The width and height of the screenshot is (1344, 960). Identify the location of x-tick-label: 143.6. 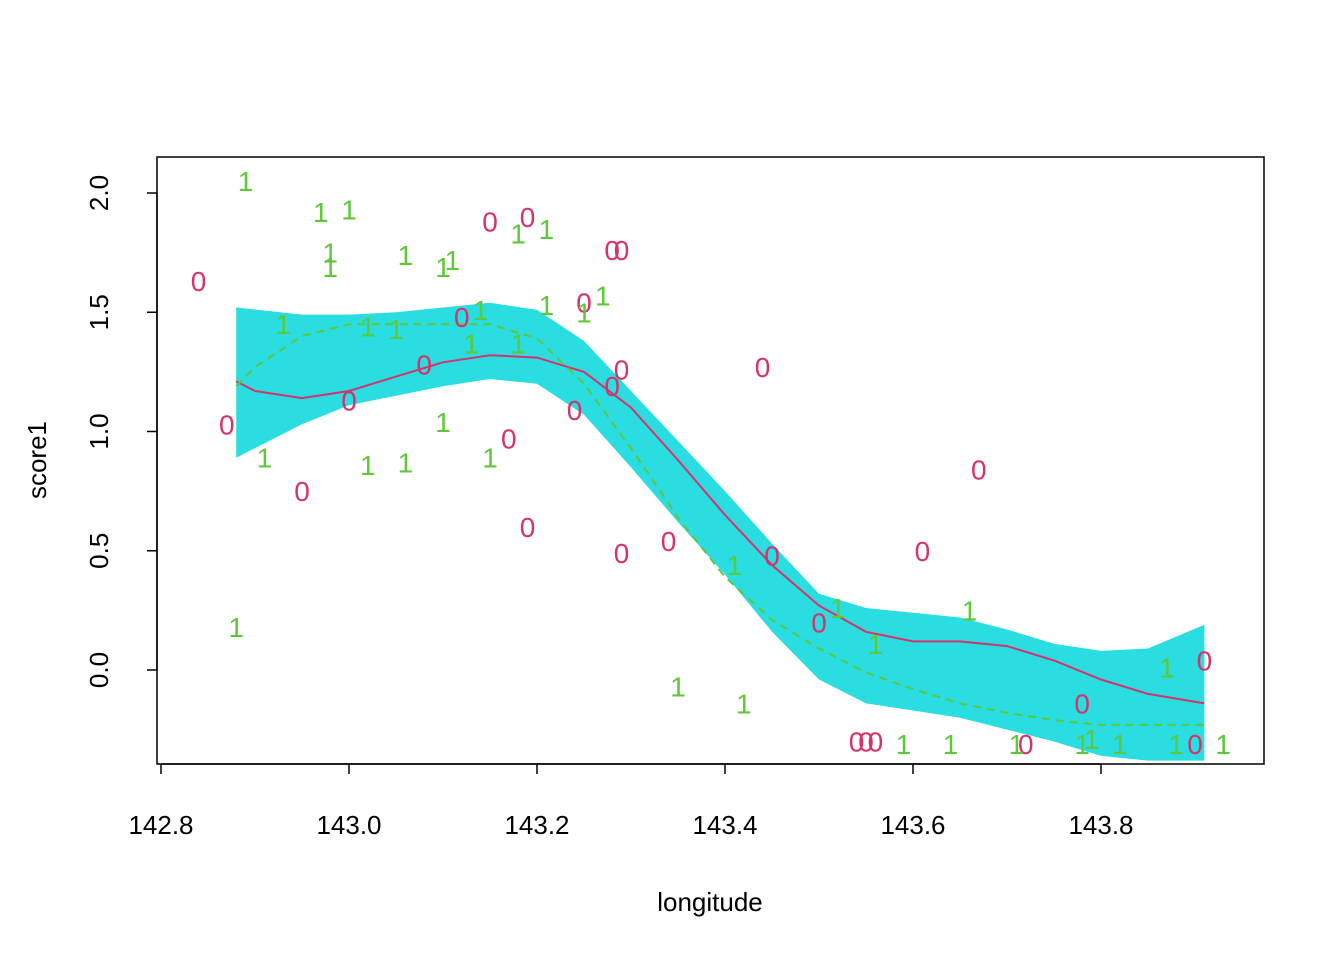
(912, 825).